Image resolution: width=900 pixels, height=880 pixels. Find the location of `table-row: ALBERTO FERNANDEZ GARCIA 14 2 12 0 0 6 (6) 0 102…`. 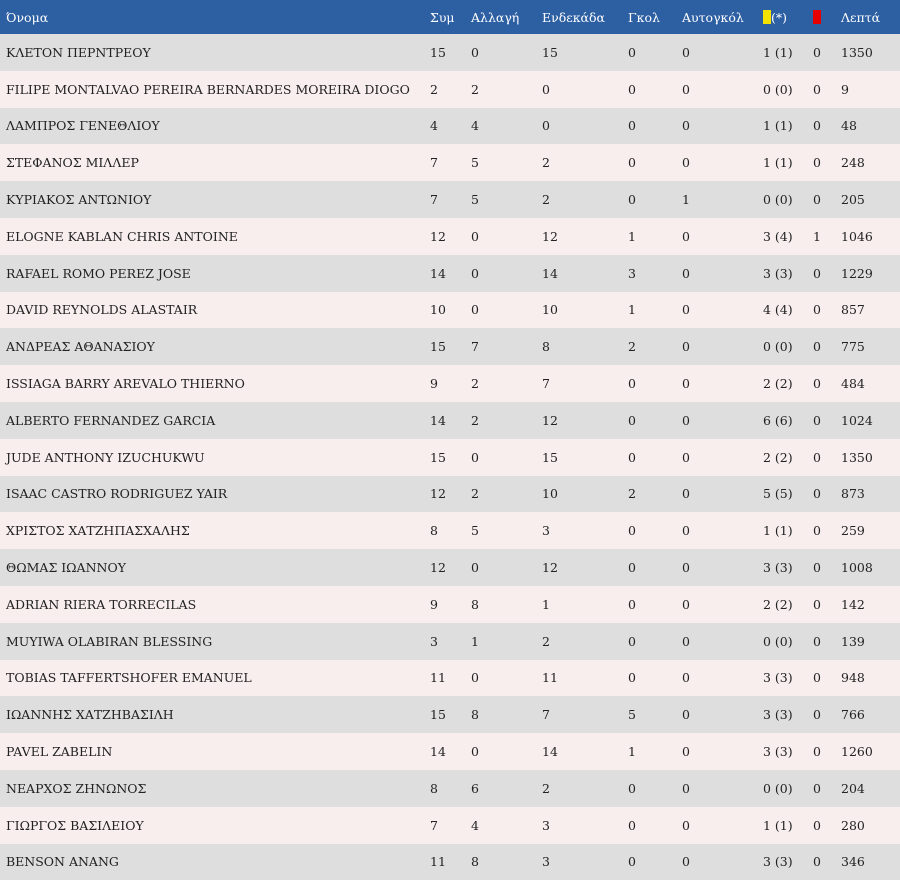

table-row: ALBERTO FERNANDEZ GARCIA 14 2 12 0 0 6 (6) 0 102… is located at coordinates (450, 420).